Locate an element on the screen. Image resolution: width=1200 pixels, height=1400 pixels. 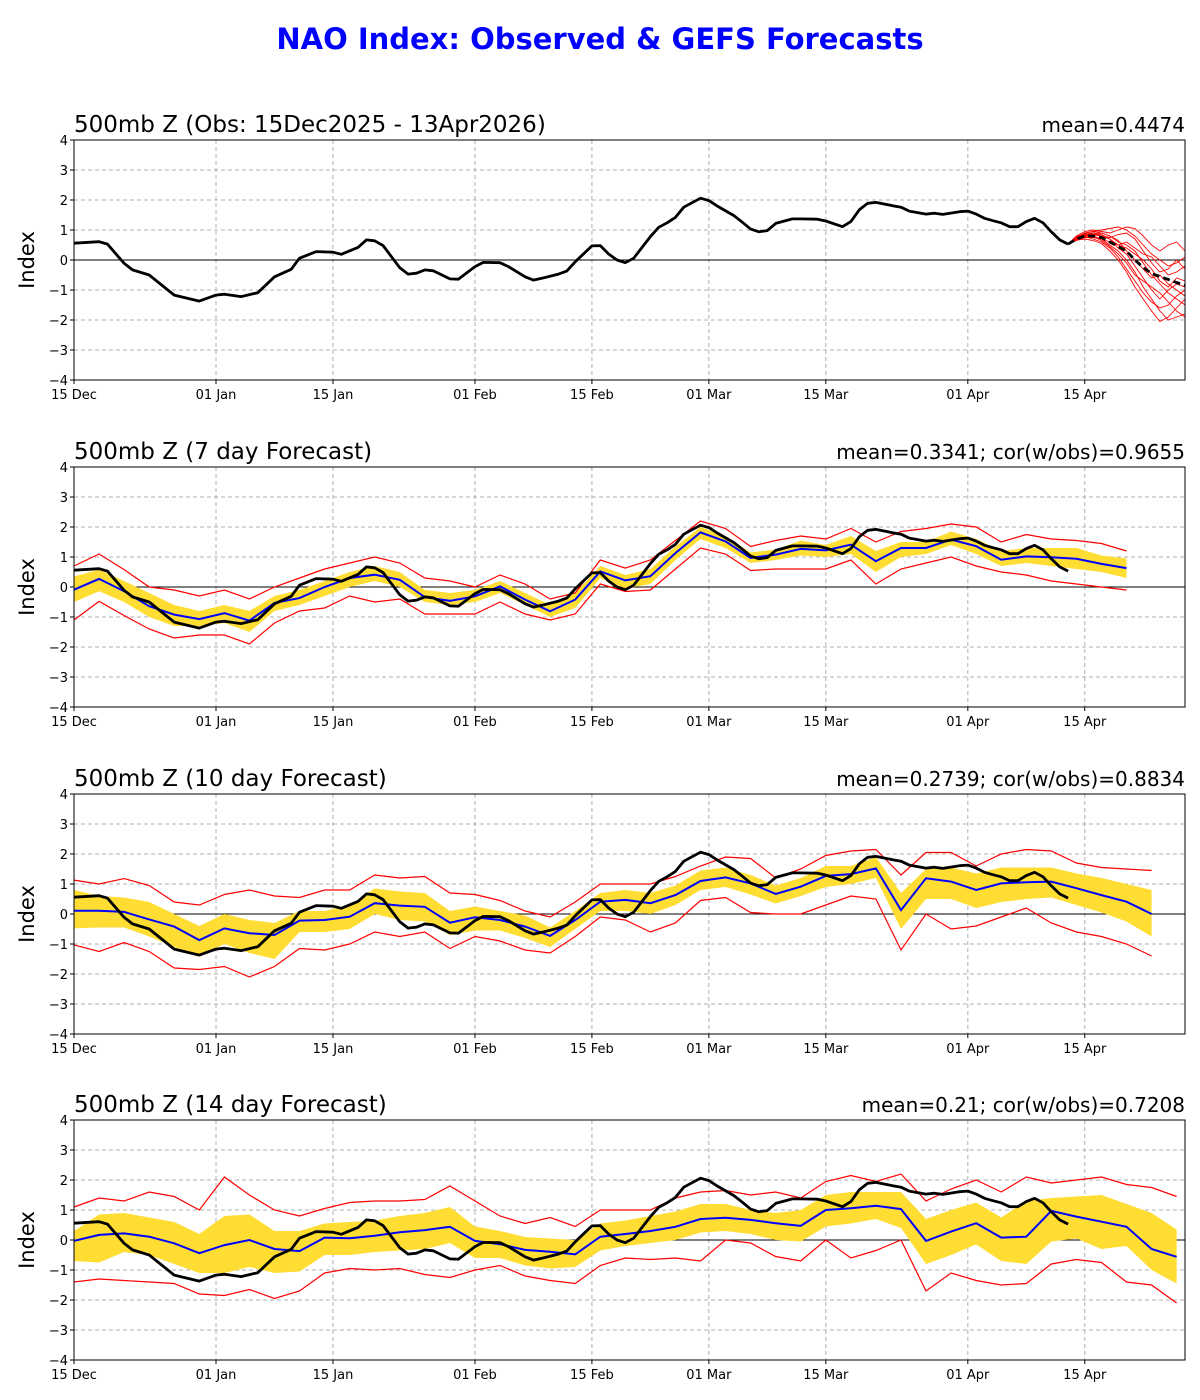
min-line is located at coordinates (600, 596).